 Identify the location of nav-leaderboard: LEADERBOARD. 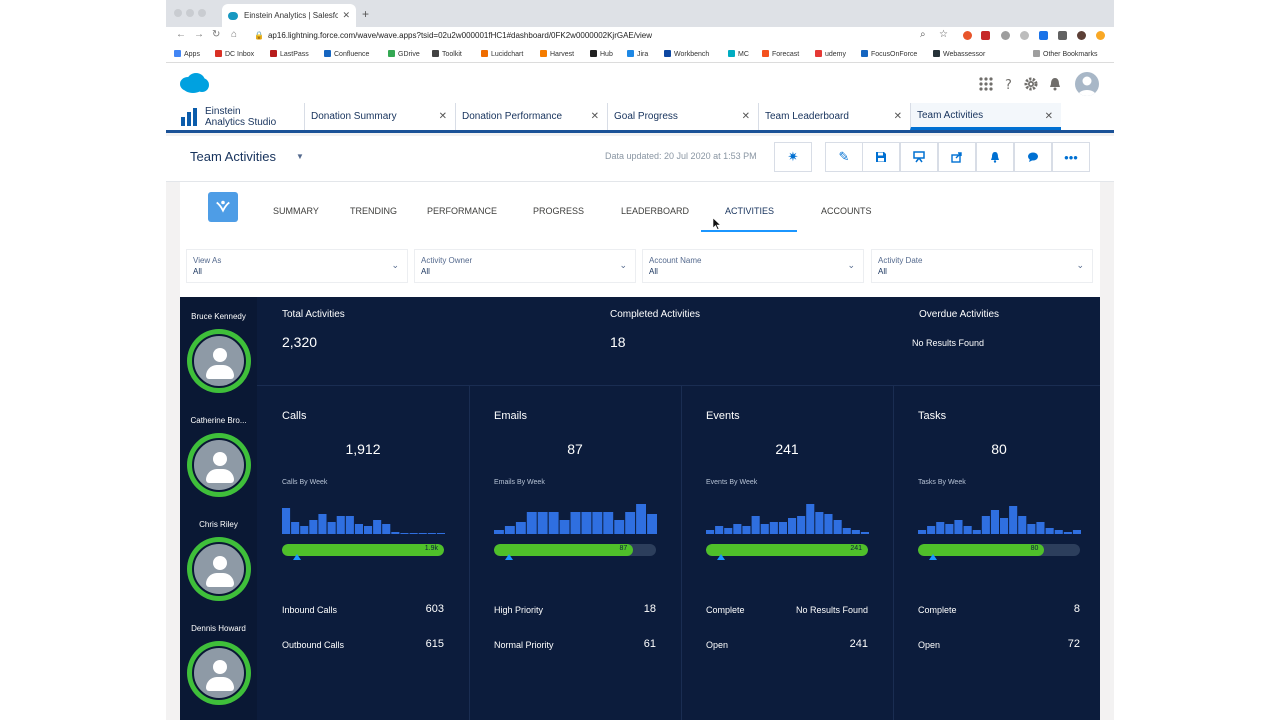
(655, 211).